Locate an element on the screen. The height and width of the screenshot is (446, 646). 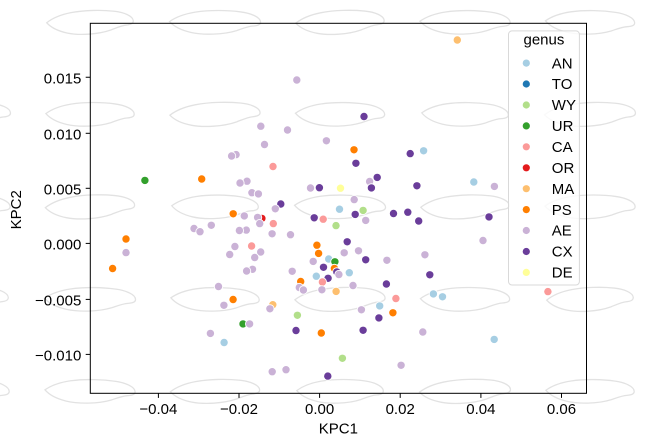
svg-text: TO is located at coordinates (562, 84).